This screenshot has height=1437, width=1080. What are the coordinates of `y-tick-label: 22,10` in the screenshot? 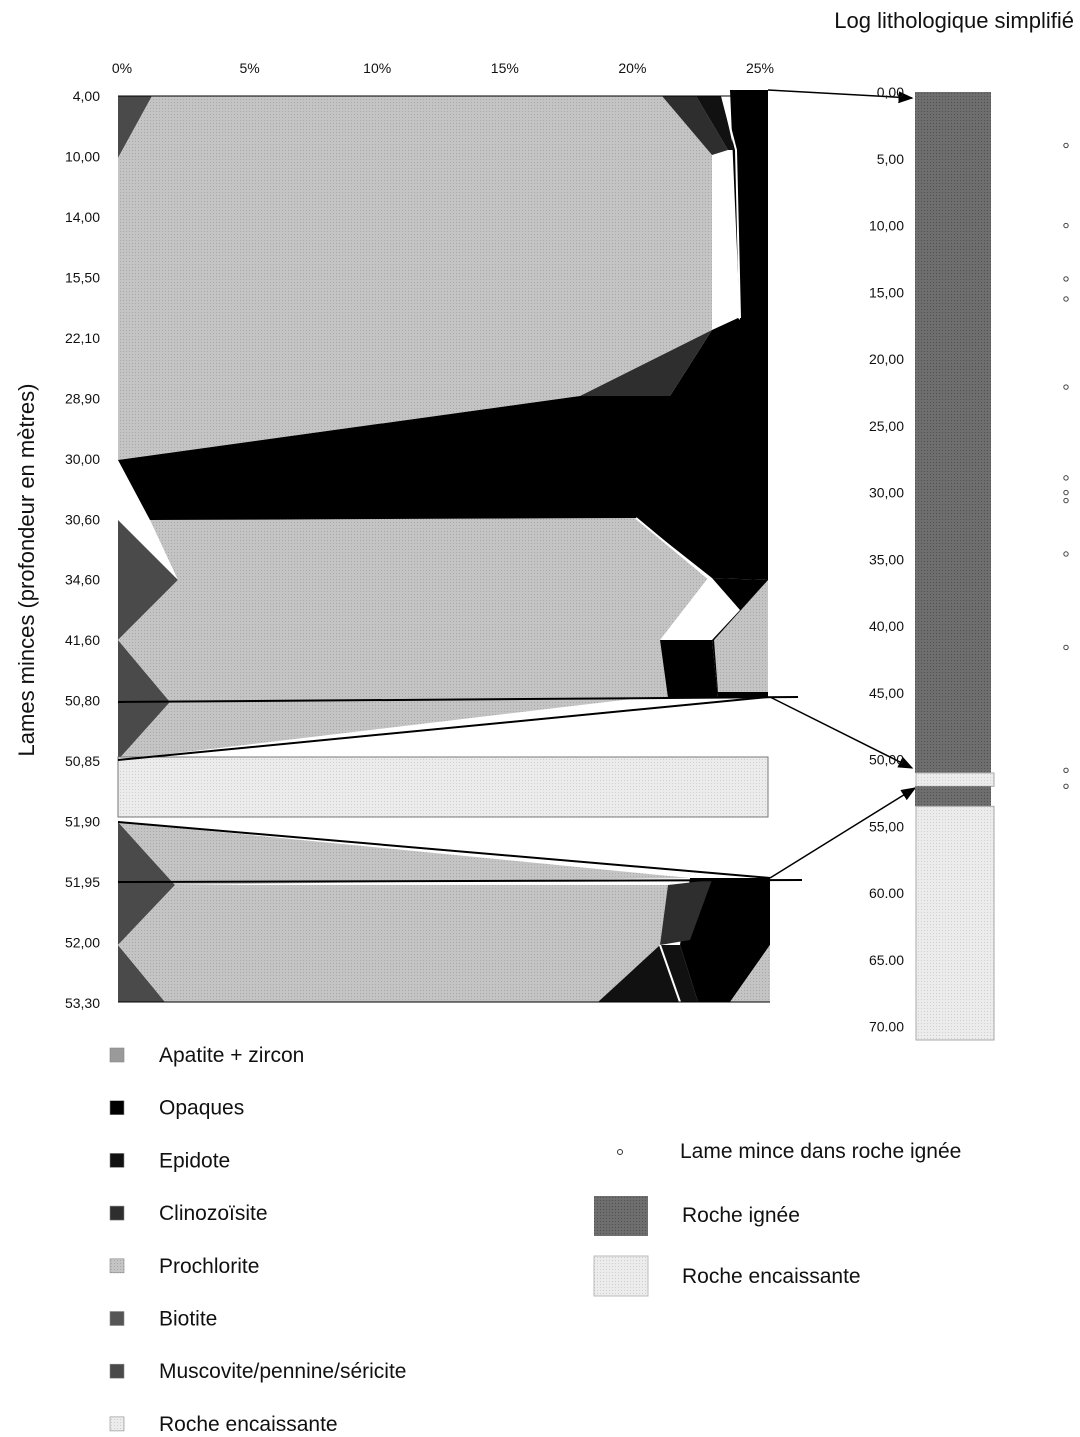 It's located at (82, 338).